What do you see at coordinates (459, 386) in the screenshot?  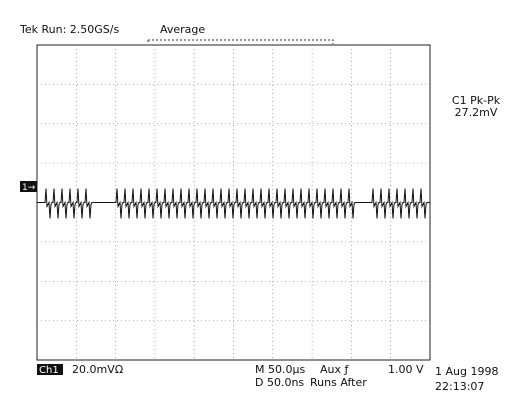 I see `time: 22:13:07` at bounding box center [459, 386].